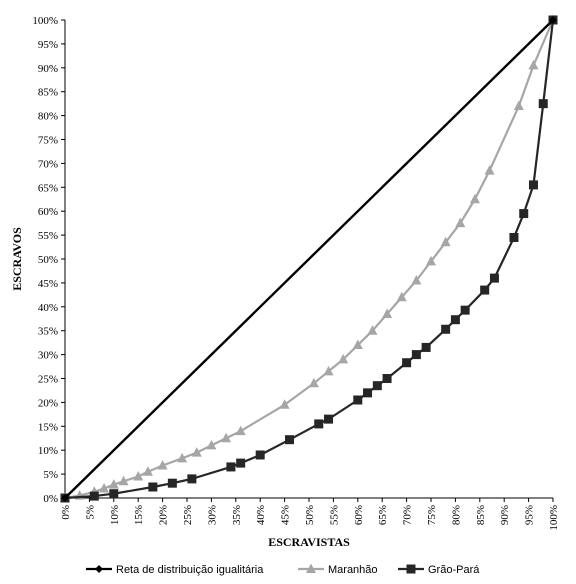 Image resolution: width=576 pixels, height=584 pixels. Describe the element at coordinates (48, 284) in the screenshot. I see `y-tick-label: 45%` at that location.